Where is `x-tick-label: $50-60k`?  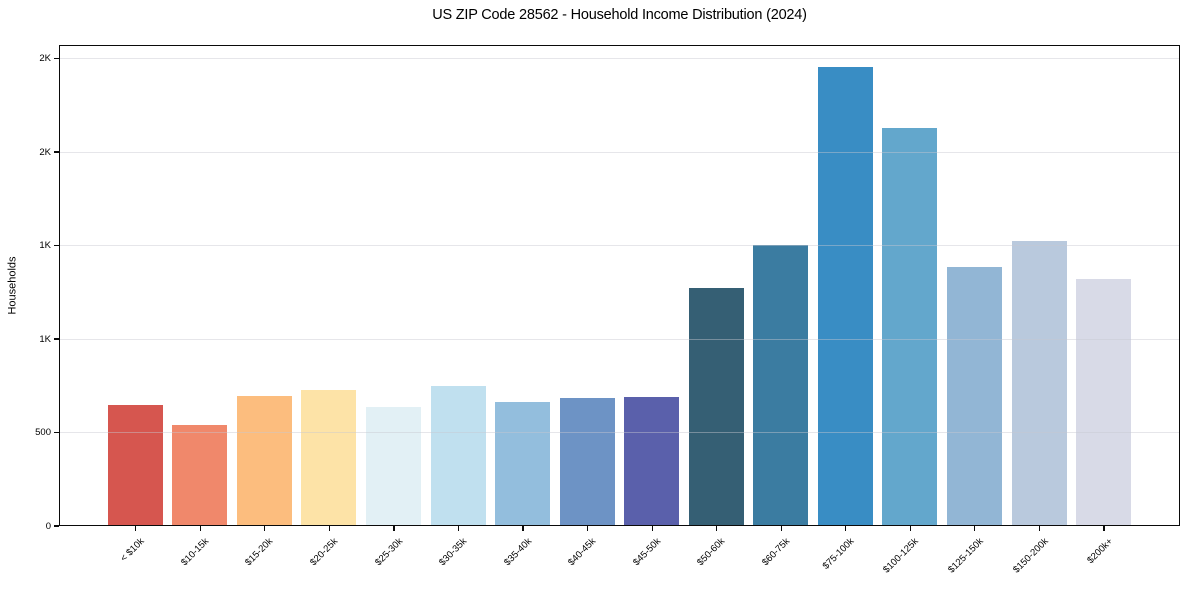
x-tick-label: $50-60k is located at coordinates (711, 552).